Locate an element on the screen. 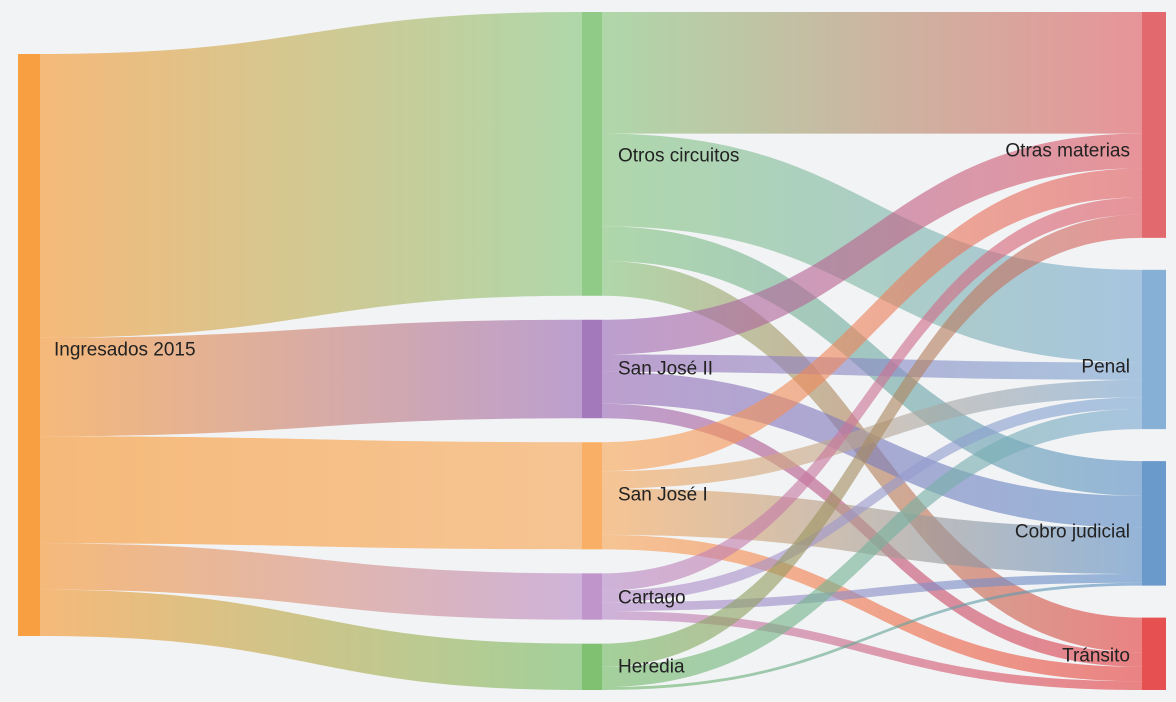 The width and height of the screenshot is (1176, 702). label-ingresados: Ingresados 2015 is located at coordinates (125, 350).